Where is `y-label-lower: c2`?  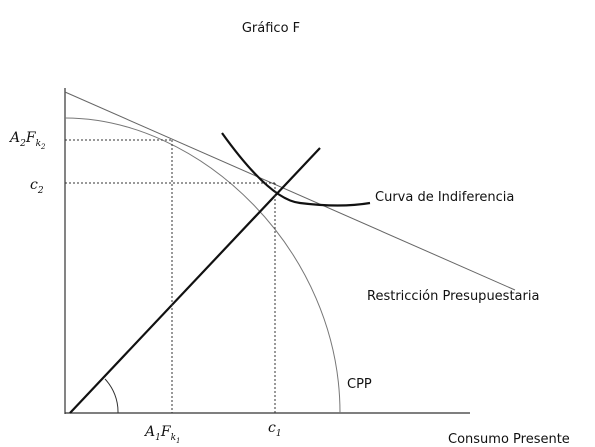 y-label-lower: c2 is located at coordinates (37, 186).